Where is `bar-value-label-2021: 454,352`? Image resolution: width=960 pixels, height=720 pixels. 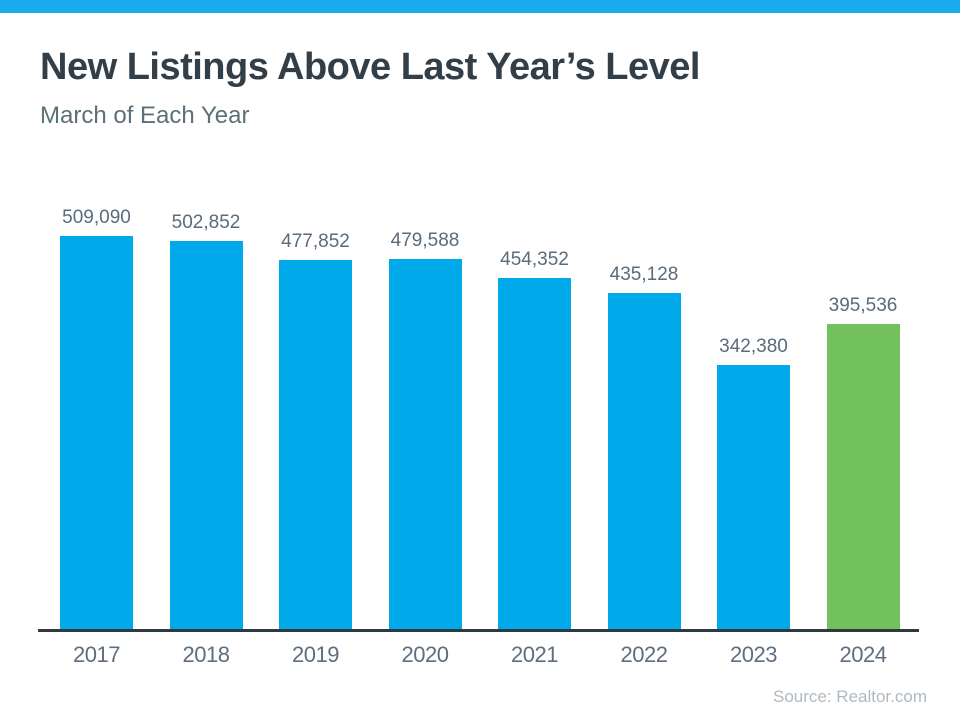 bar-value-label-2021: 454,352 is located at coordinates (534, 259).